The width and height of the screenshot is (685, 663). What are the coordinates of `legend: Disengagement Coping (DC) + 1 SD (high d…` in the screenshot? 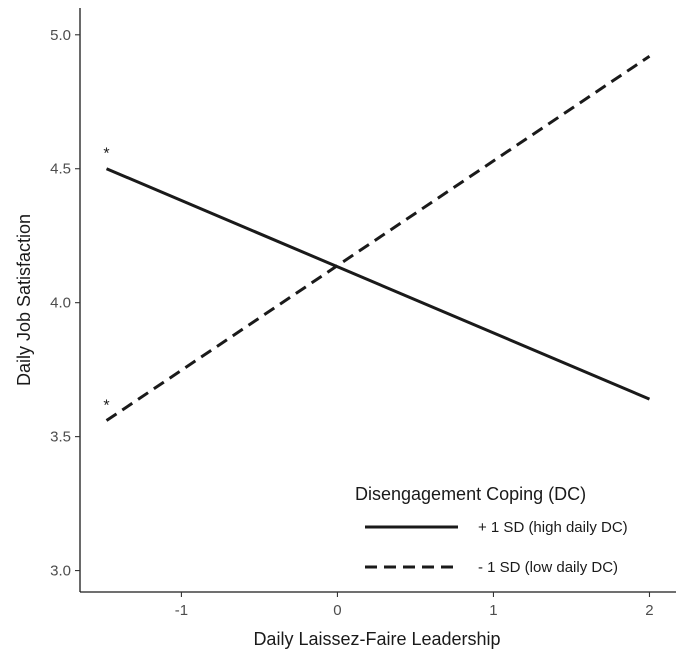 It's located at (491, 530).